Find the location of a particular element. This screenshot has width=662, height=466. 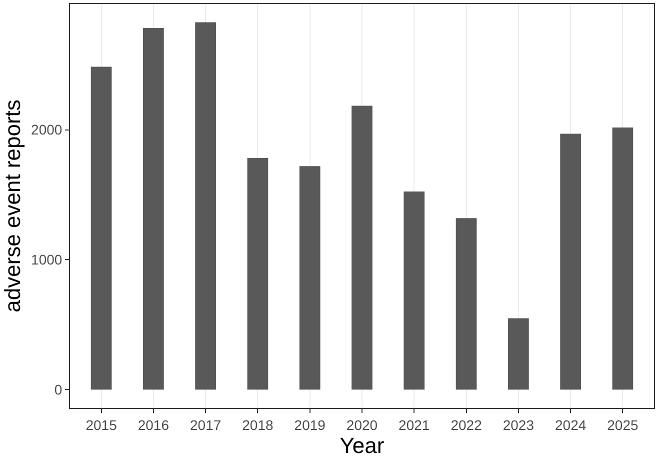

x-tick-label: 2023 is located at coordinates (518, 424).